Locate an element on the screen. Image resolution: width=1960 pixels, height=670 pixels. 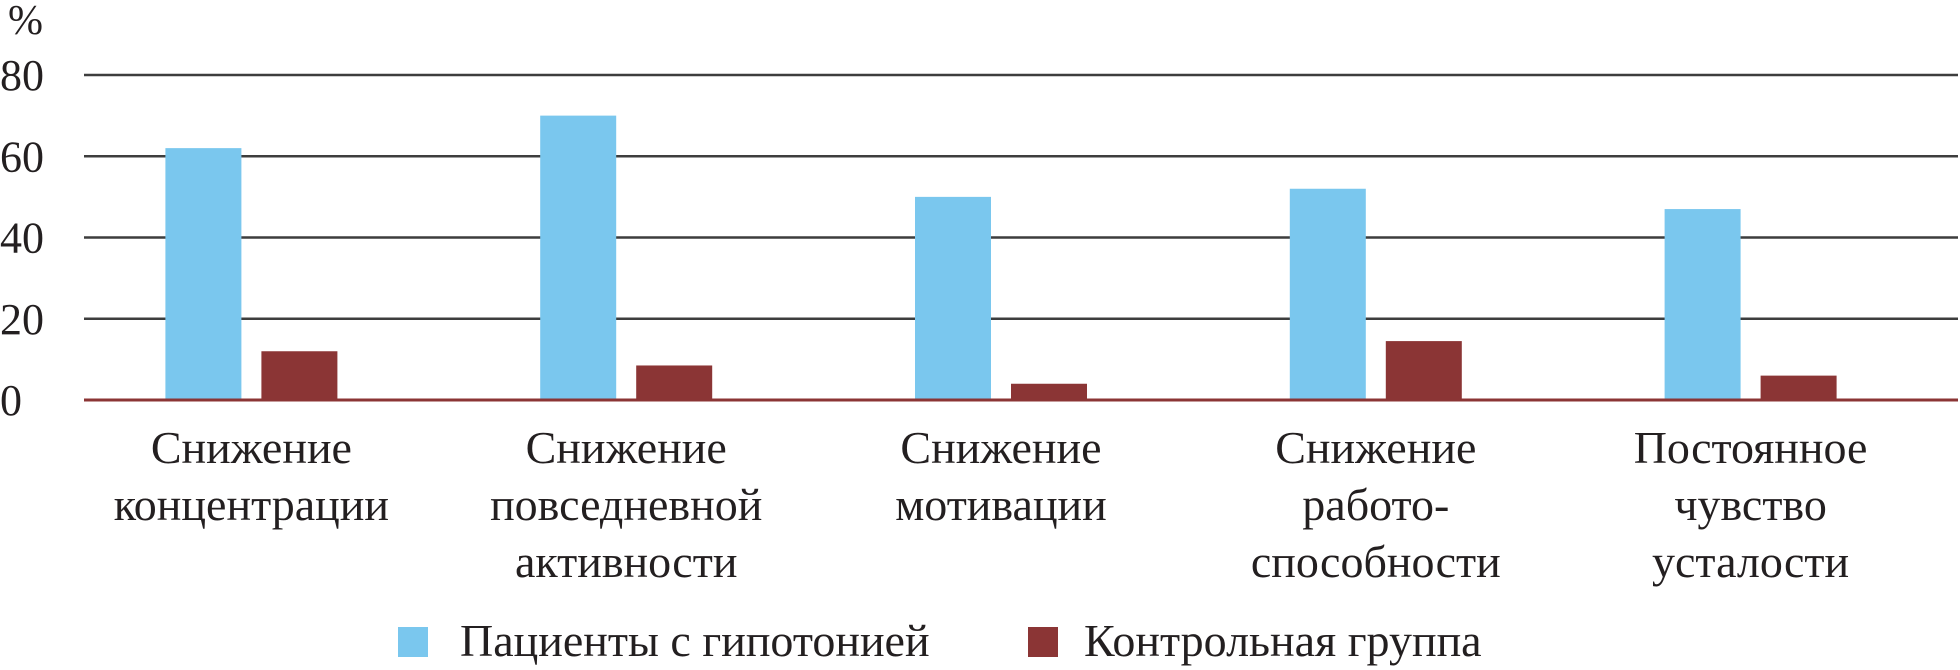
category-label: усталости is located at coordinates (1750, 561).